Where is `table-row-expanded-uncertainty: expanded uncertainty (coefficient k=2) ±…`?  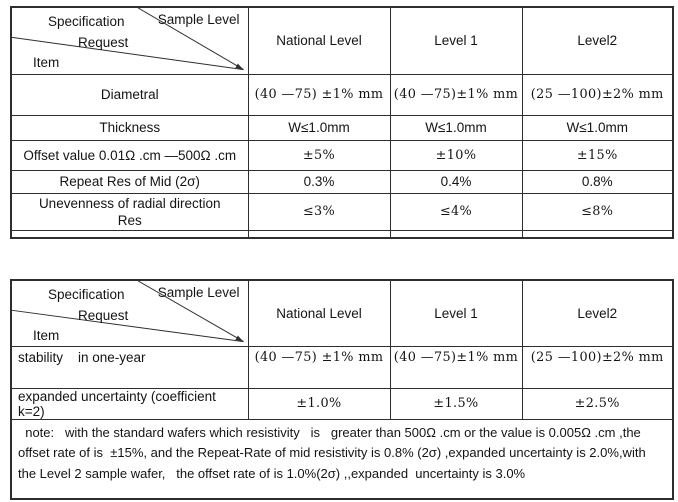 table-row-expanded-uncertainty: expanded uncertainty (coefficient k=2) ±… is located at coordinates (342, 403).